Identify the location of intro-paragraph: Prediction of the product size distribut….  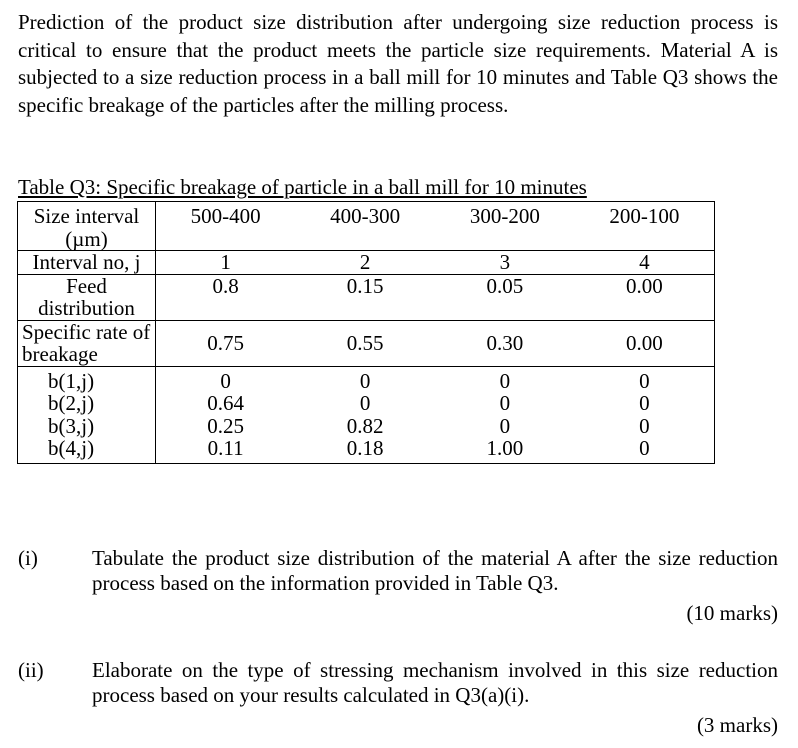
(398, 63).